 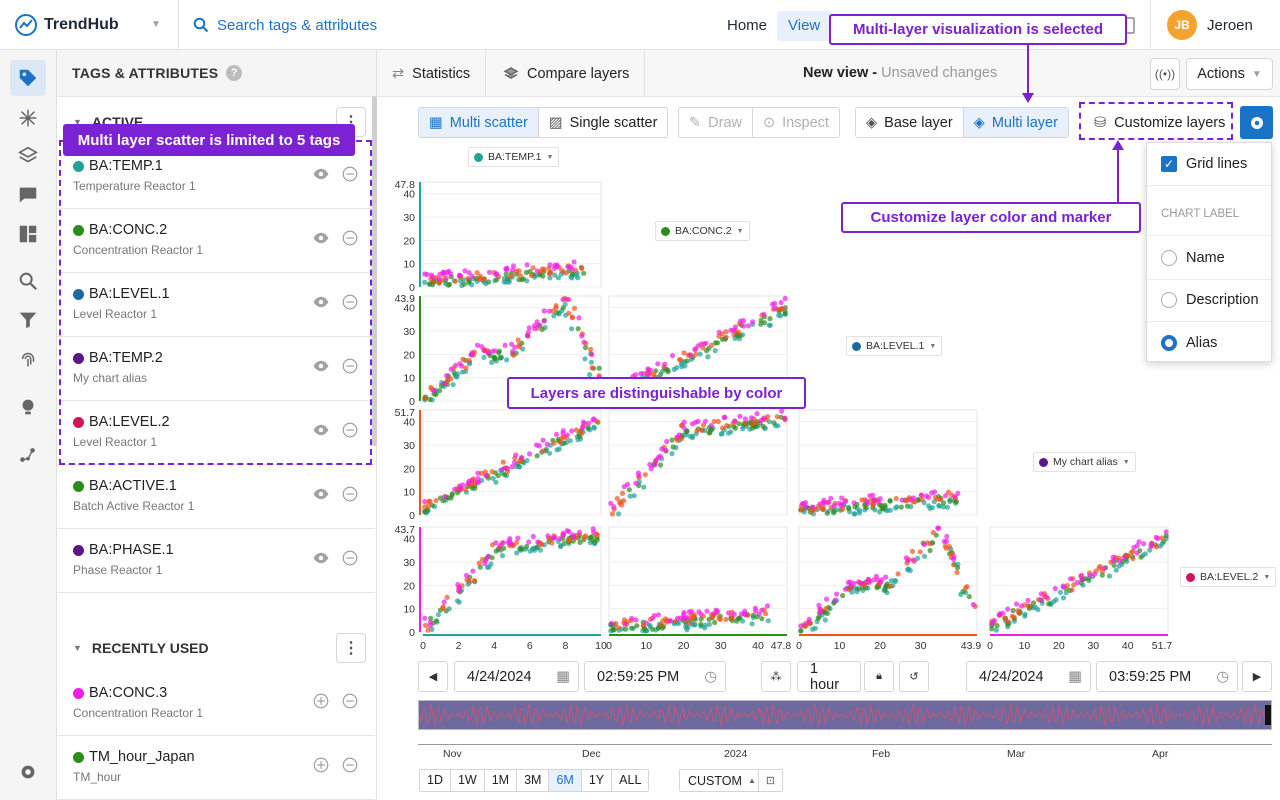 I want to click on scatter-sample-button: ⁂, so click(x=776, y=676).